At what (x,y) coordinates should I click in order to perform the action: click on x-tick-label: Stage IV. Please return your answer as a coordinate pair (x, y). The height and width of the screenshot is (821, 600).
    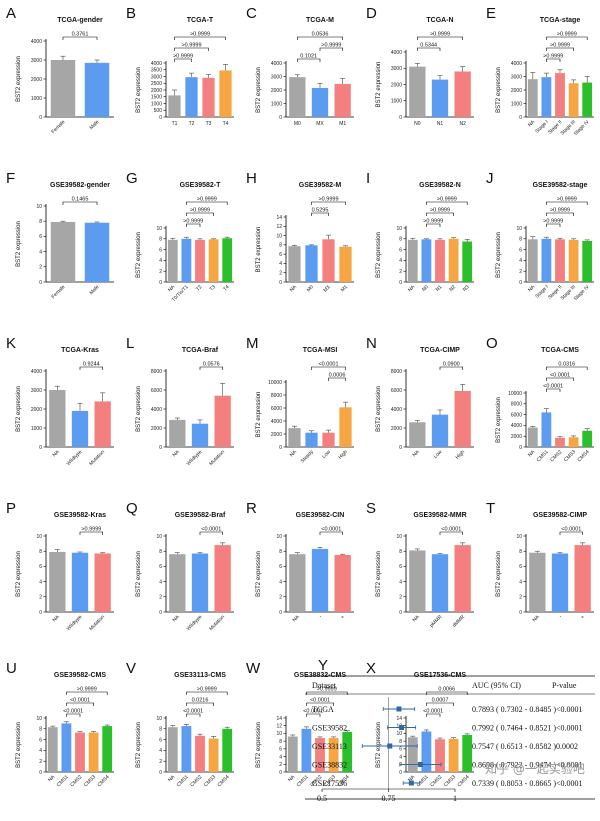
    Looking at the image, I should click on (582, 293).